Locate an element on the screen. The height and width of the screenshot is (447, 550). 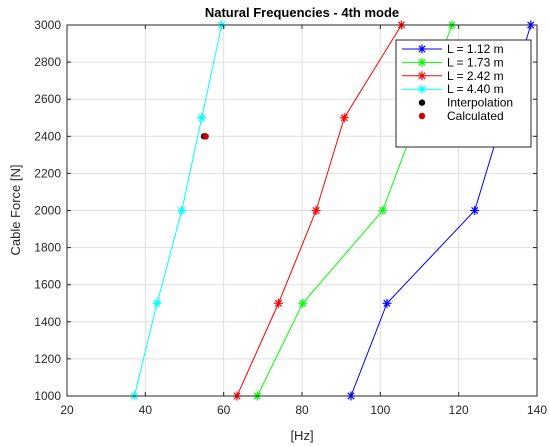
legend-box is located at coordinates (463, 93).